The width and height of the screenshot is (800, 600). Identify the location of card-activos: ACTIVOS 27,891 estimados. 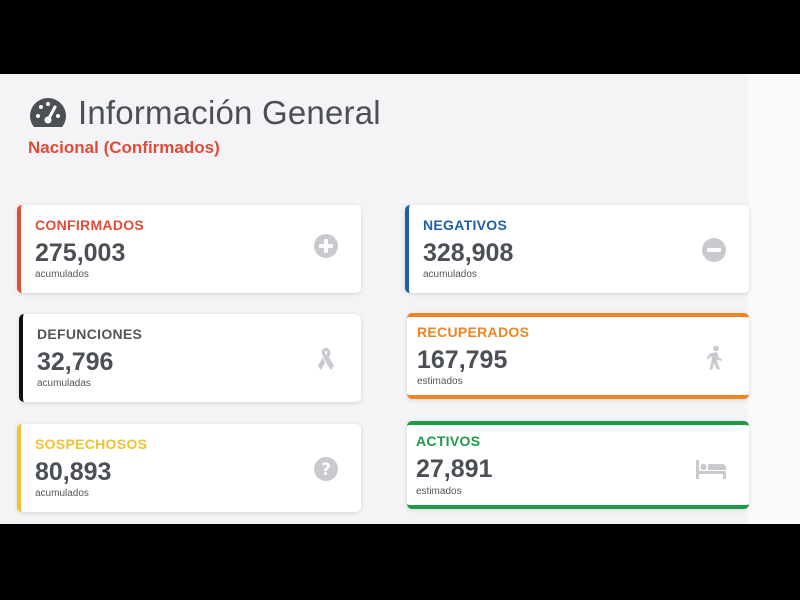
(578, 465).